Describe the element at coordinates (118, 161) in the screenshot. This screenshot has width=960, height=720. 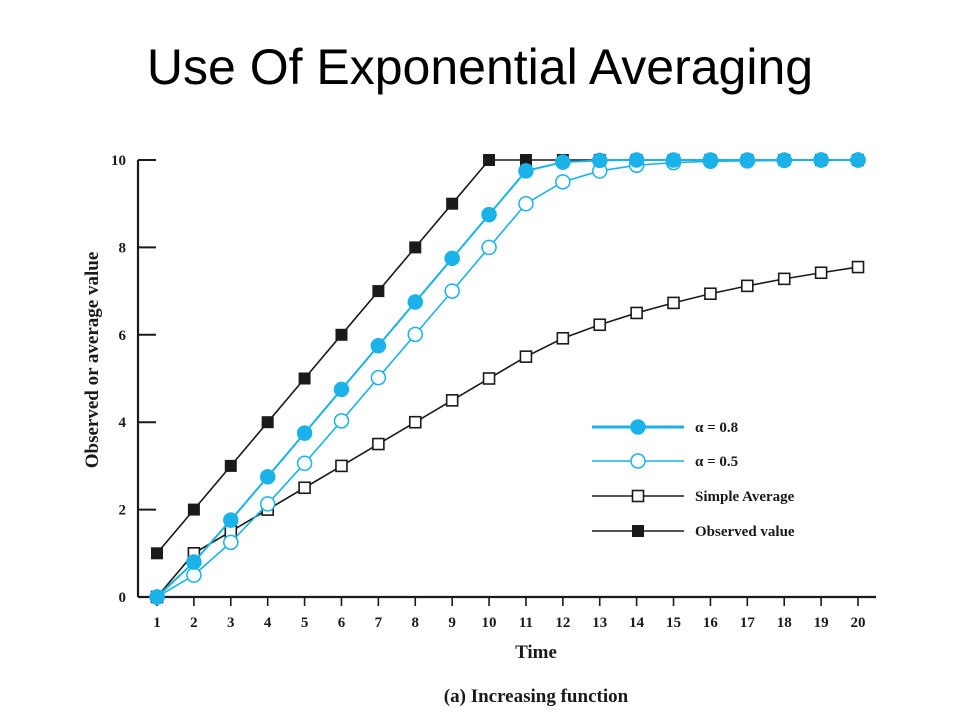
I see `y-tick-label: 10` at that location.